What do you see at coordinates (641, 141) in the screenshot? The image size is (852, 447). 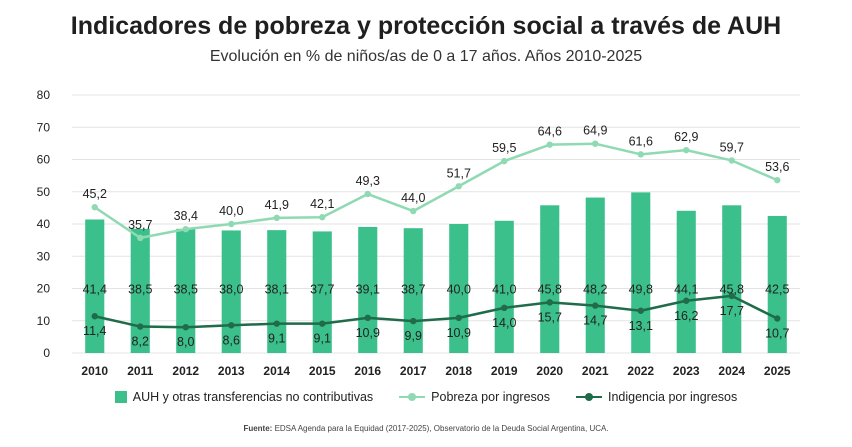 I see `pobreza-data-label: 61,6` at bounding box center [641, 141].